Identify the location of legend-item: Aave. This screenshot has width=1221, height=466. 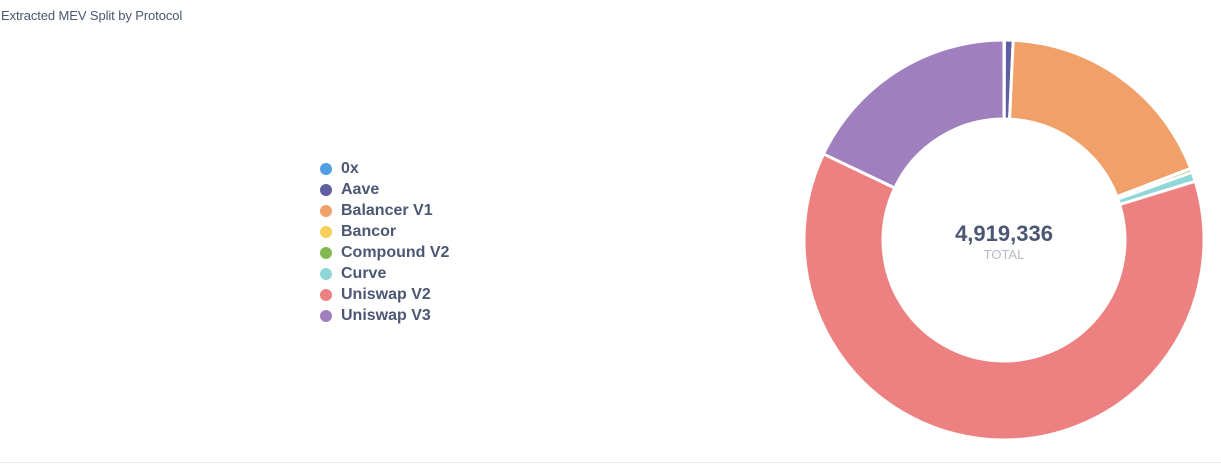
(384, 189).